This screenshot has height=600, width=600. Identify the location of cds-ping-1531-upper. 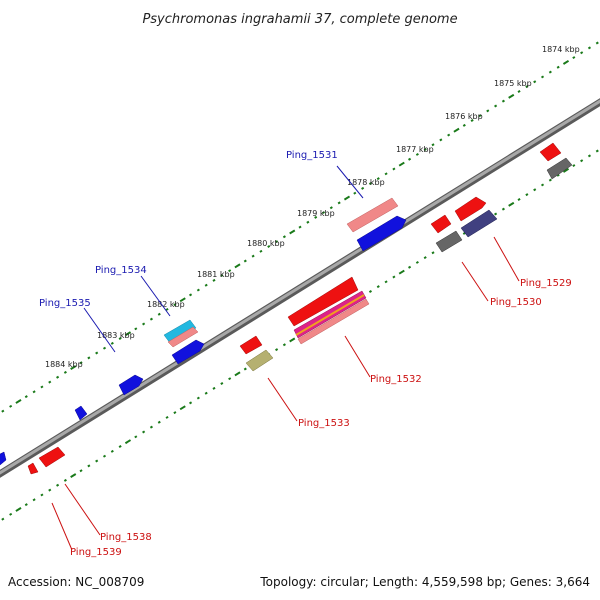
(372, 215).